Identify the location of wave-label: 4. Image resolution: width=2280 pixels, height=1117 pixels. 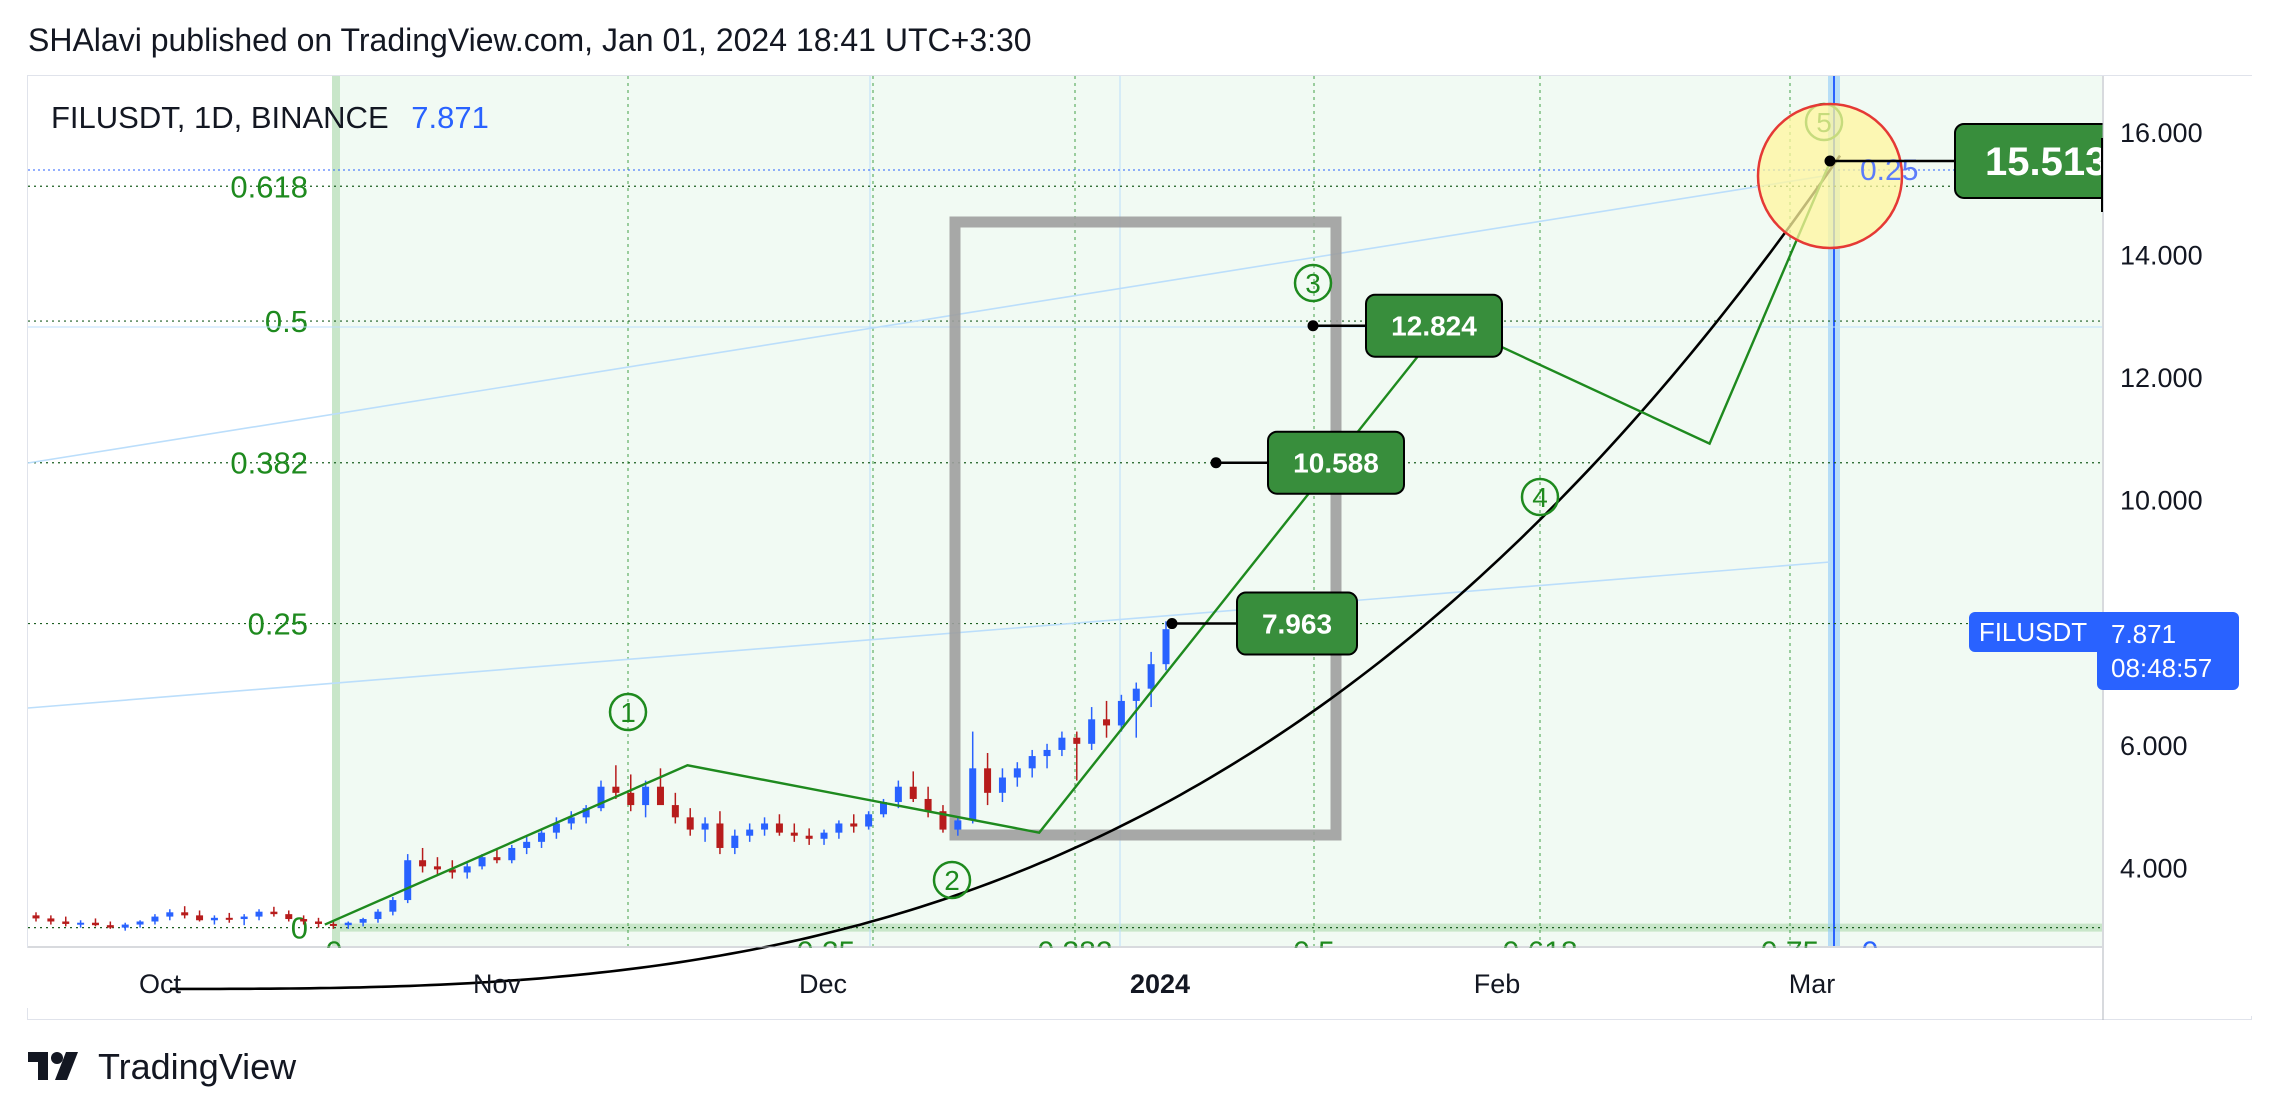
(1540, 497).